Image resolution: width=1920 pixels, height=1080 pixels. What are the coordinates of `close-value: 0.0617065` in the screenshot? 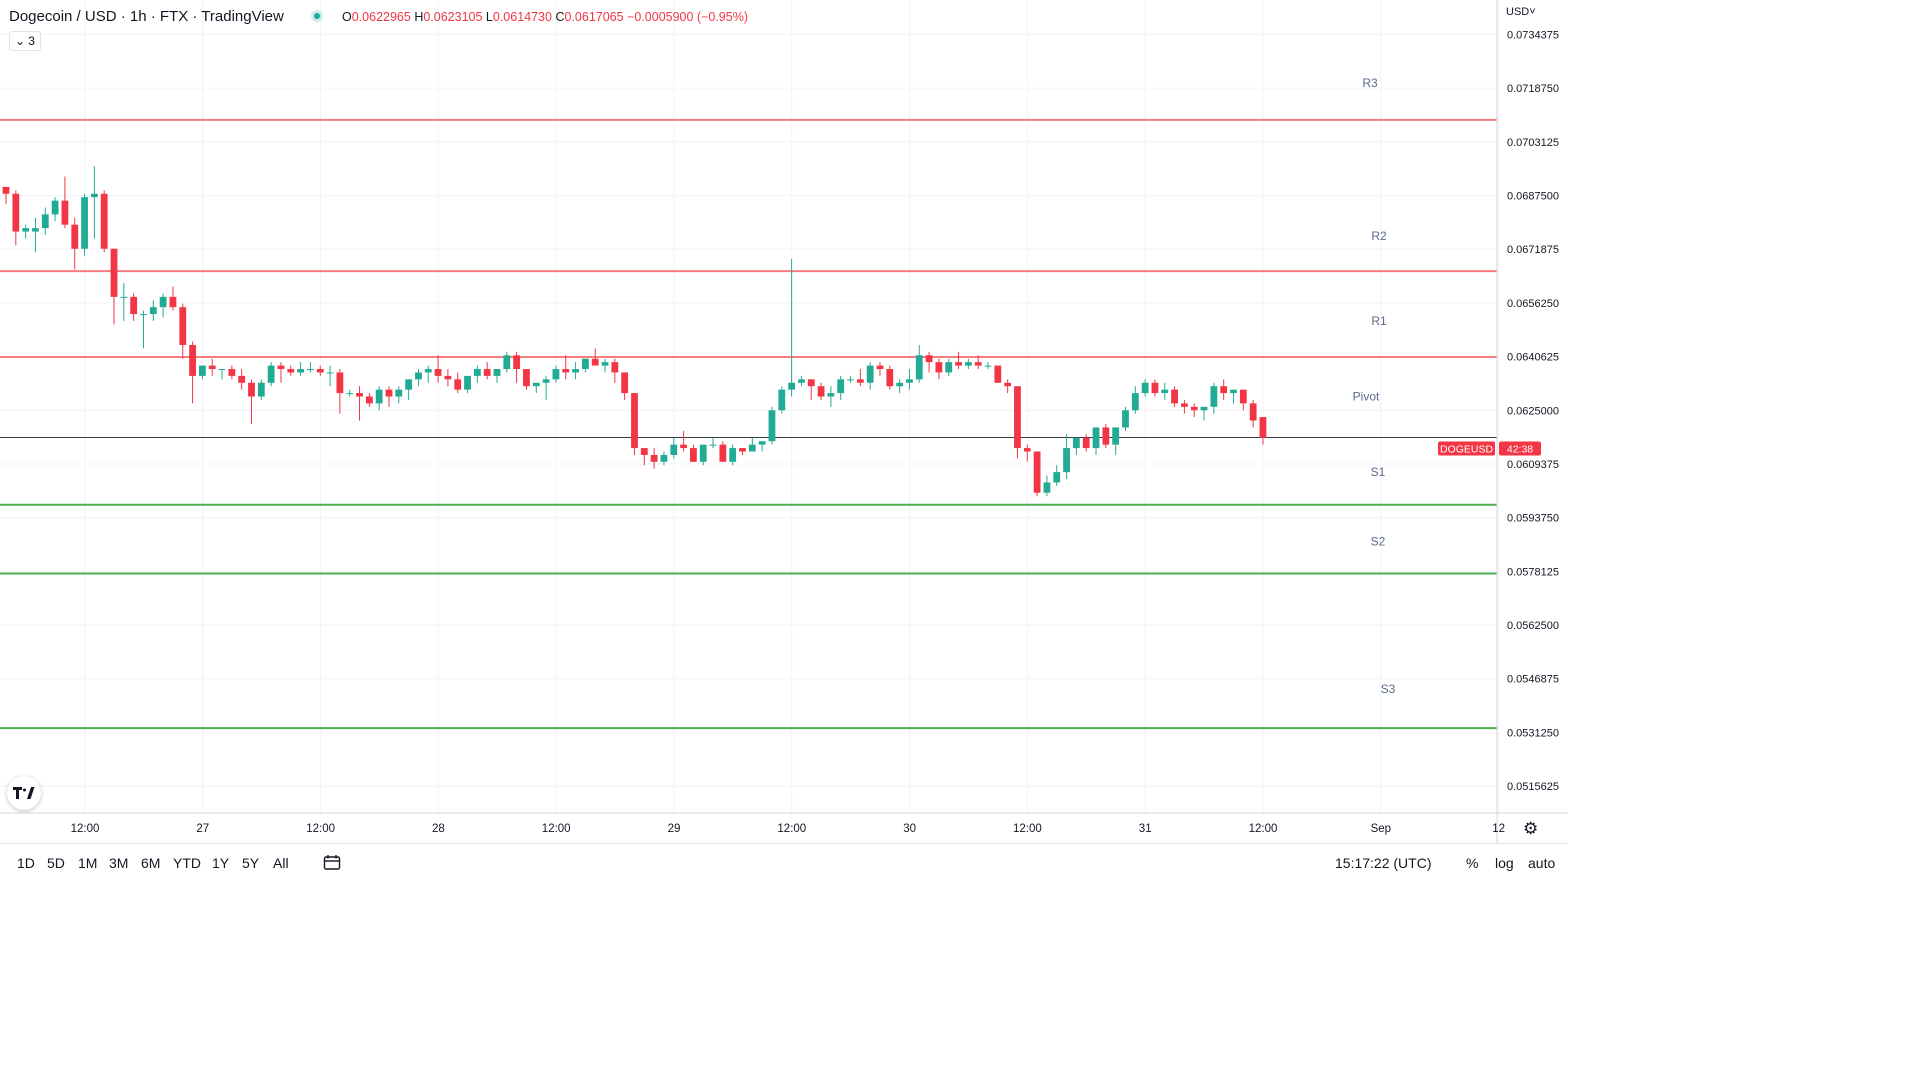 It's located at (594, 17).